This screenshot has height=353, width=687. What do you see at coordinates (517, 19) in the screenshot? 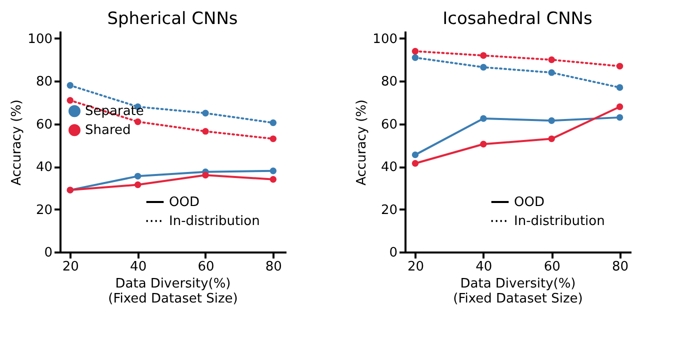
I see `chart-title: Icosahedral CNNs` at bounding box center [517, 19].